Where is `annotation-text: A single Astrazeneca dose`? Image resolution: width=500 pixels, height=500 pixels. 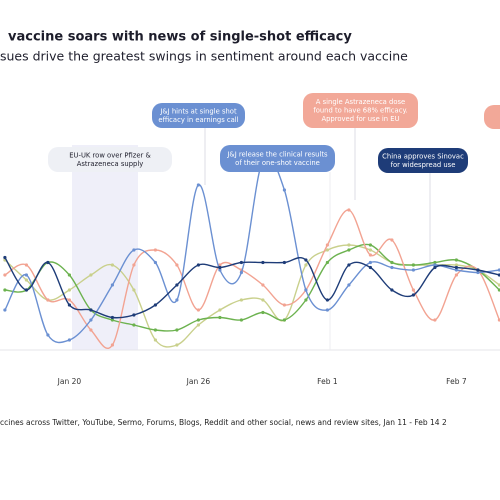 annotation-text: A single Astrazeneca dose is located at coordinates (360, 102).